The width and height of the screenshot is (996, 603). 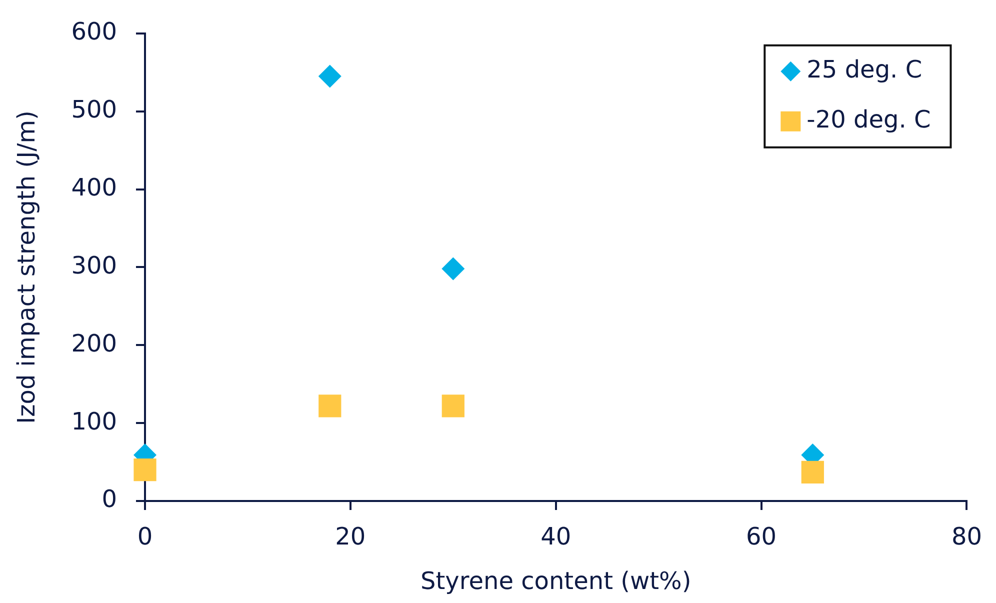 I want to click on y-tick-label: 300, so click(x=94, y=265).